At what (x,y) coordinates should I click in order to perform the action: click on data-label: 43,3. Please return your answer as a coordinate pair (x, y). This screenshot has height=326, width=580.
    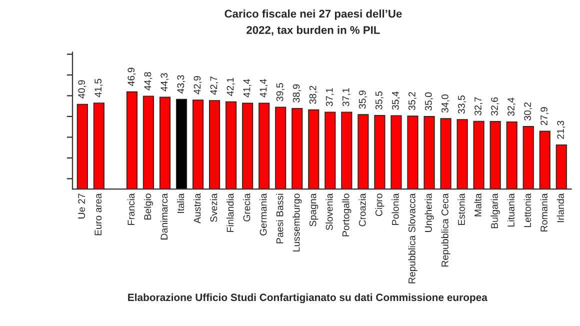
    Looking at the image, I should click on (181, 84).